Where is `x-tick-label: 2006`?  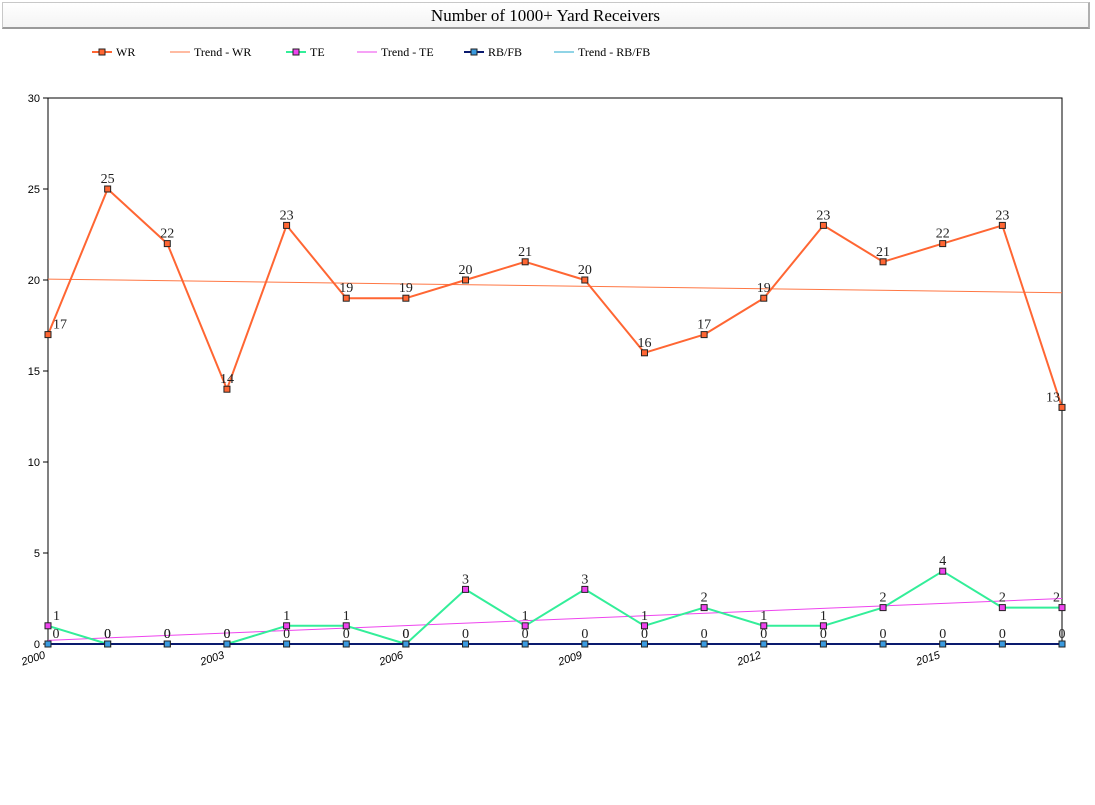
x-tick-label: 2006 is located at coordinates (391, 659).